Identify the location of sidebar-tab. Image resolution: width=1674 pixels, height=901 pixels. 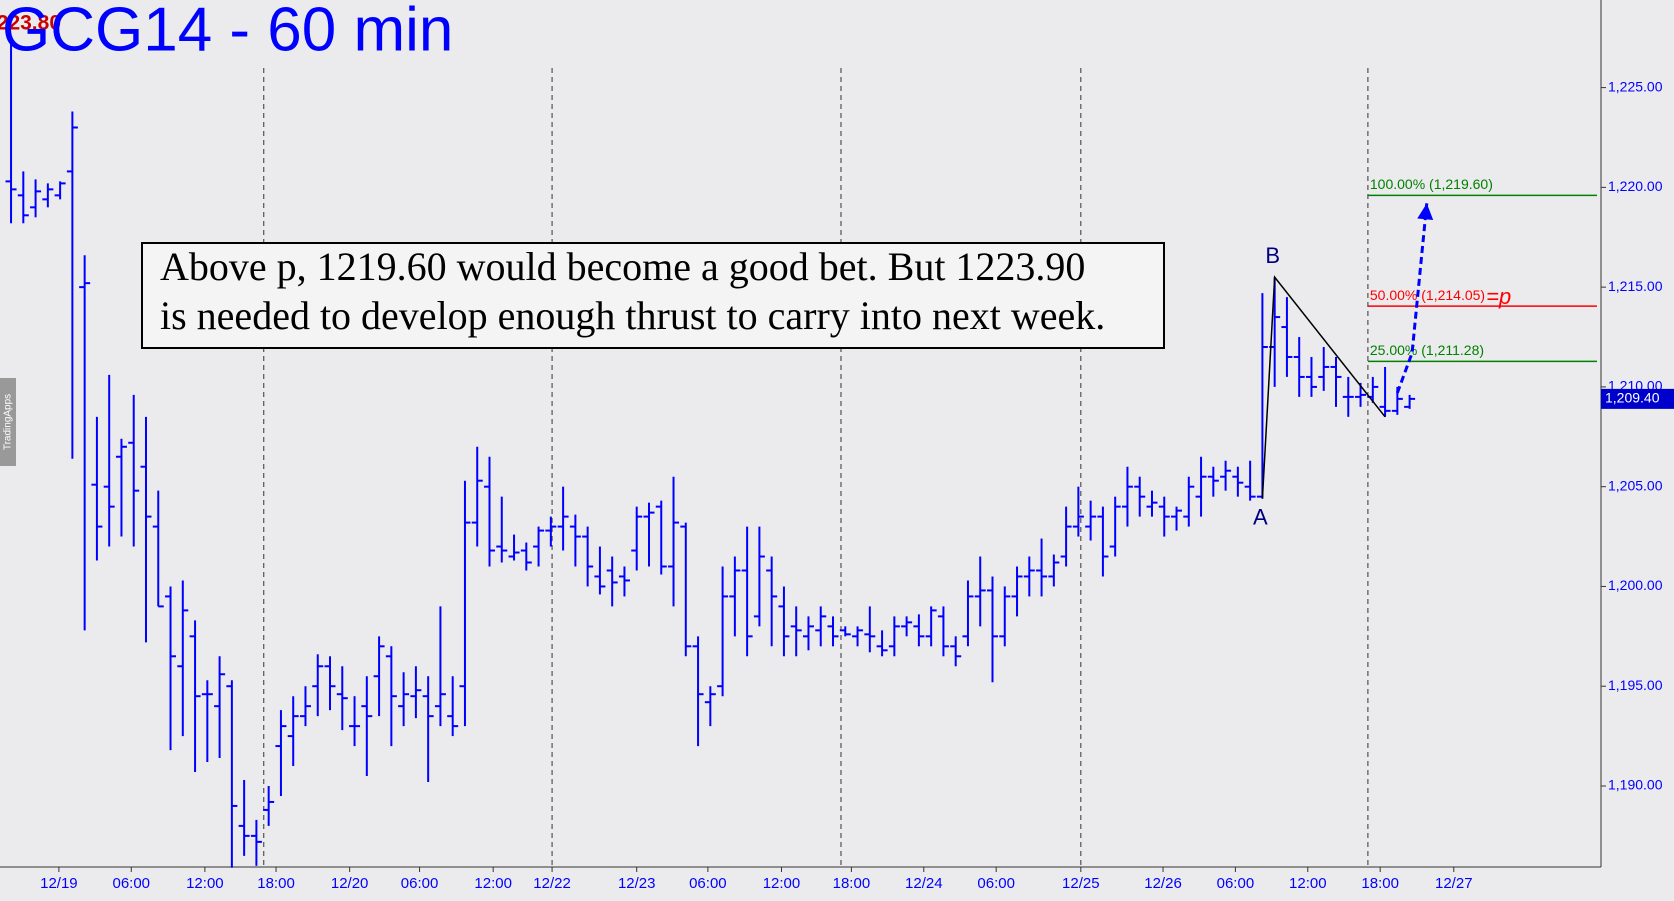
(8, 422).